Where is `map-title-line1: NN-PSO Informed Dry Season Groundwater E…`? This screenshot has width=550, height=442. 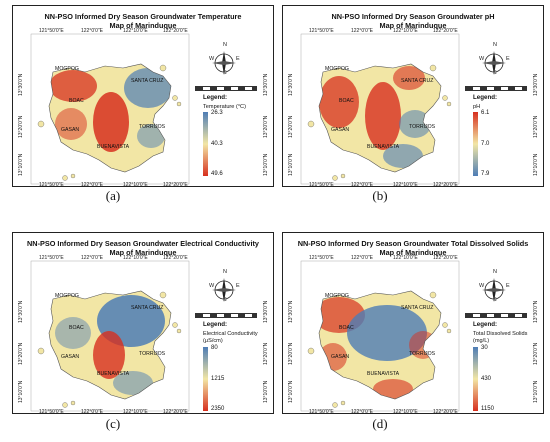 map-title-line1: NN-PSO Informed Dry Season Groundwater E… is located at coordinates (143, 243).